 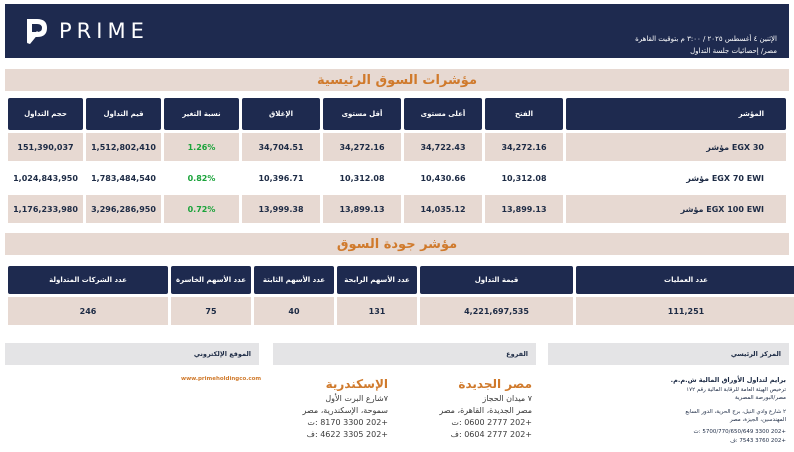 What do you see at coordinates (104, 31) in the screenshot?
I see `logo-wordmark: PRIME` at bounding box center [104, 31].